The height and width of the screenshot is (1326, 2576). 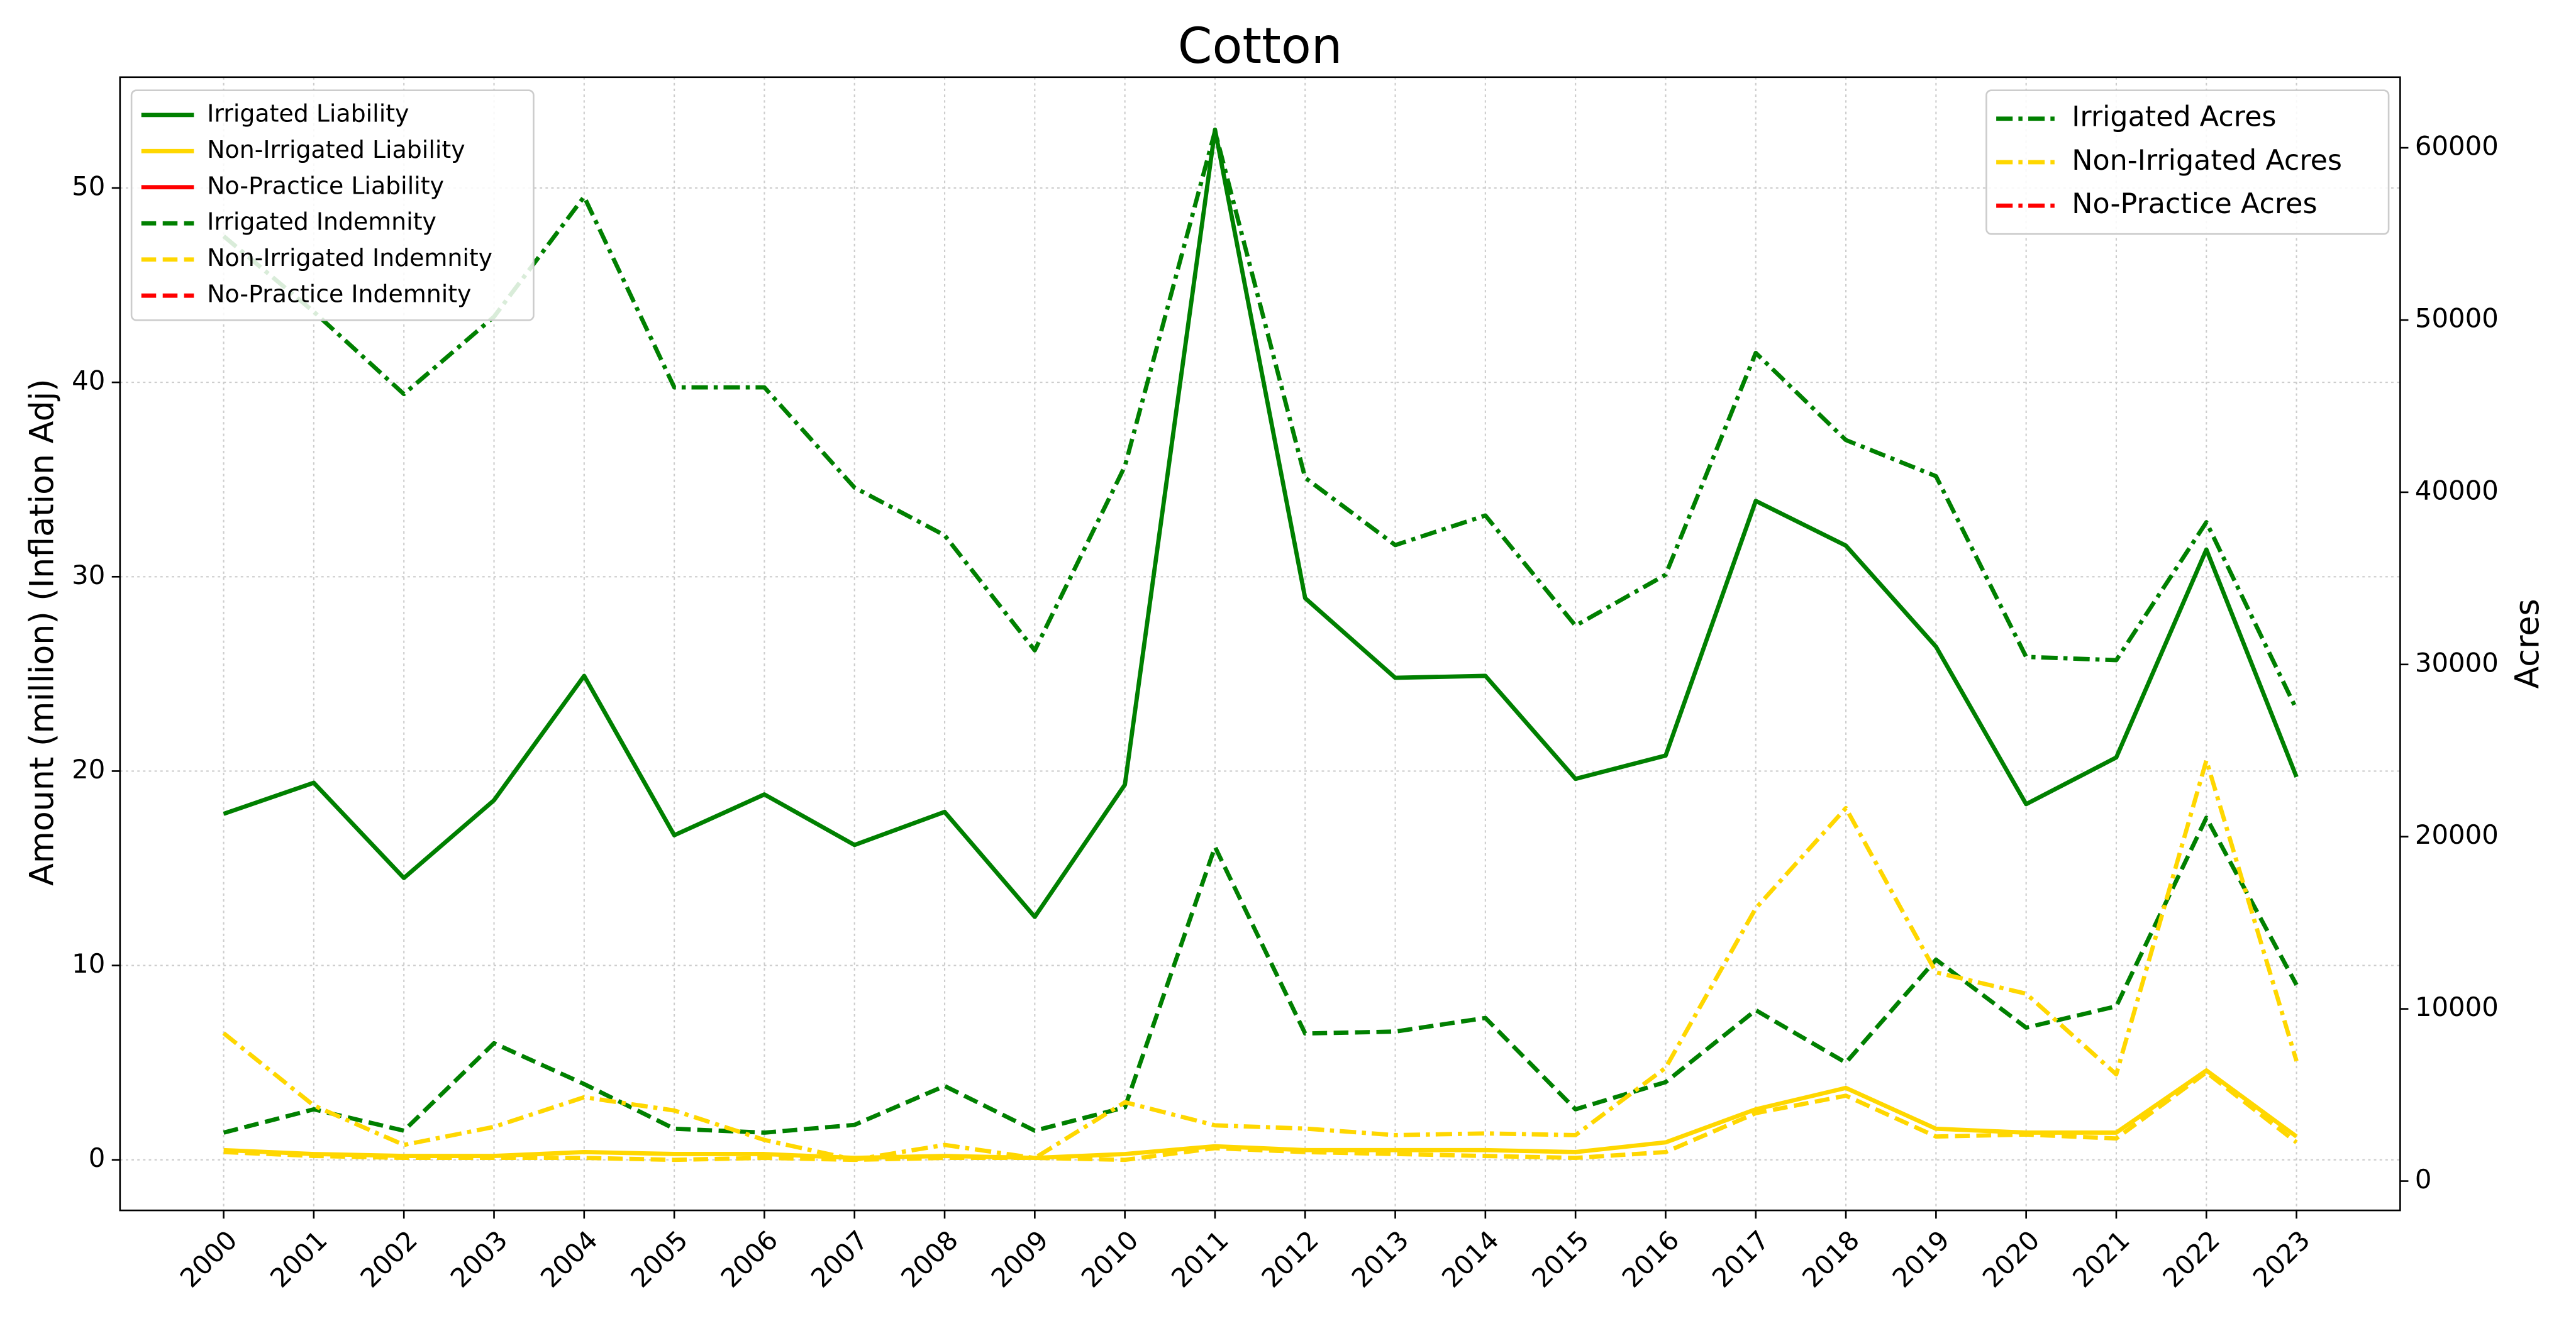 I want to click on y2-tick-label: 30000, so click(x=2457, y=662).